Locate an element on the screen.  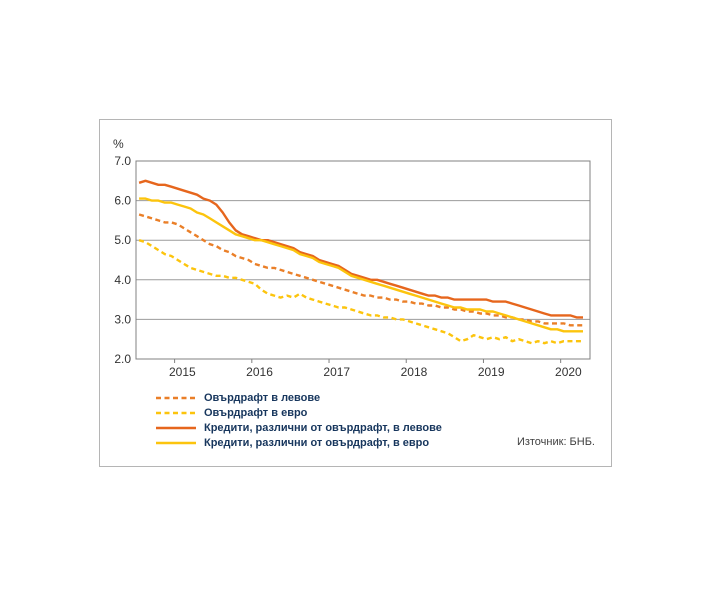
legend-item: Кредити, различни от овърдрафт, в левове is located at coordinates (299, 427).